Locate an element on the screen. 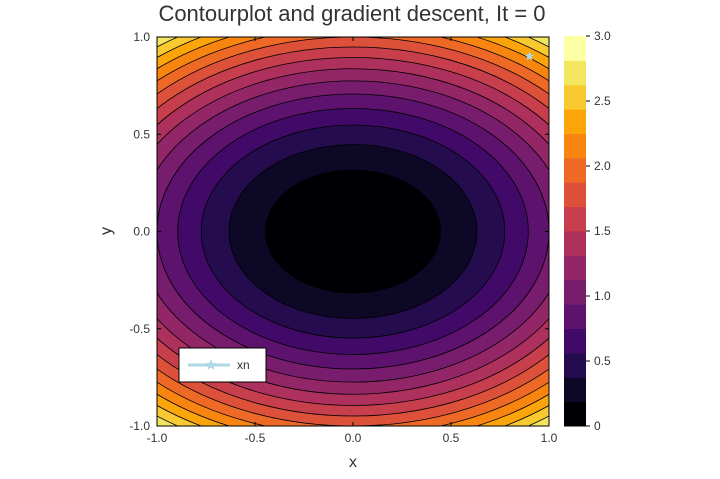  colorbar-tick-label: 3.0 is located at coordinates (602, 36).